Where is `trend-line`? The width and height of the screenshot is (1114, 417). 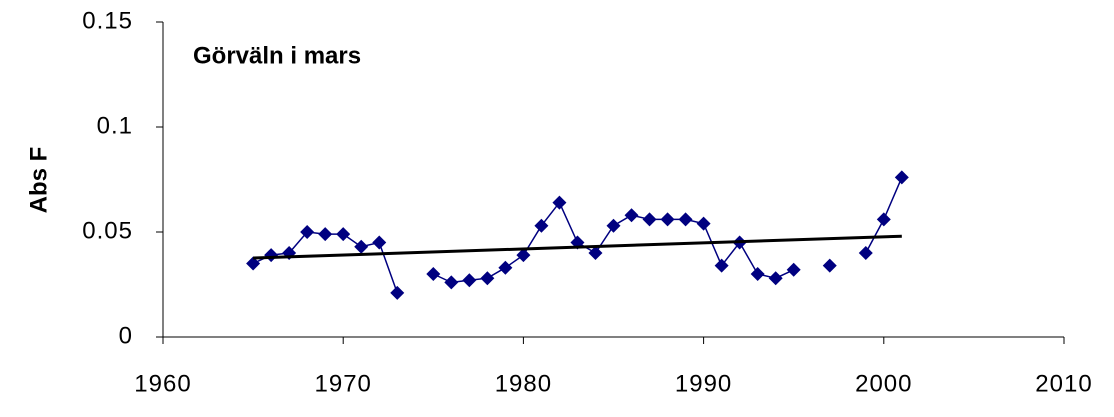
trend-line is located at coordinates (577, 247).